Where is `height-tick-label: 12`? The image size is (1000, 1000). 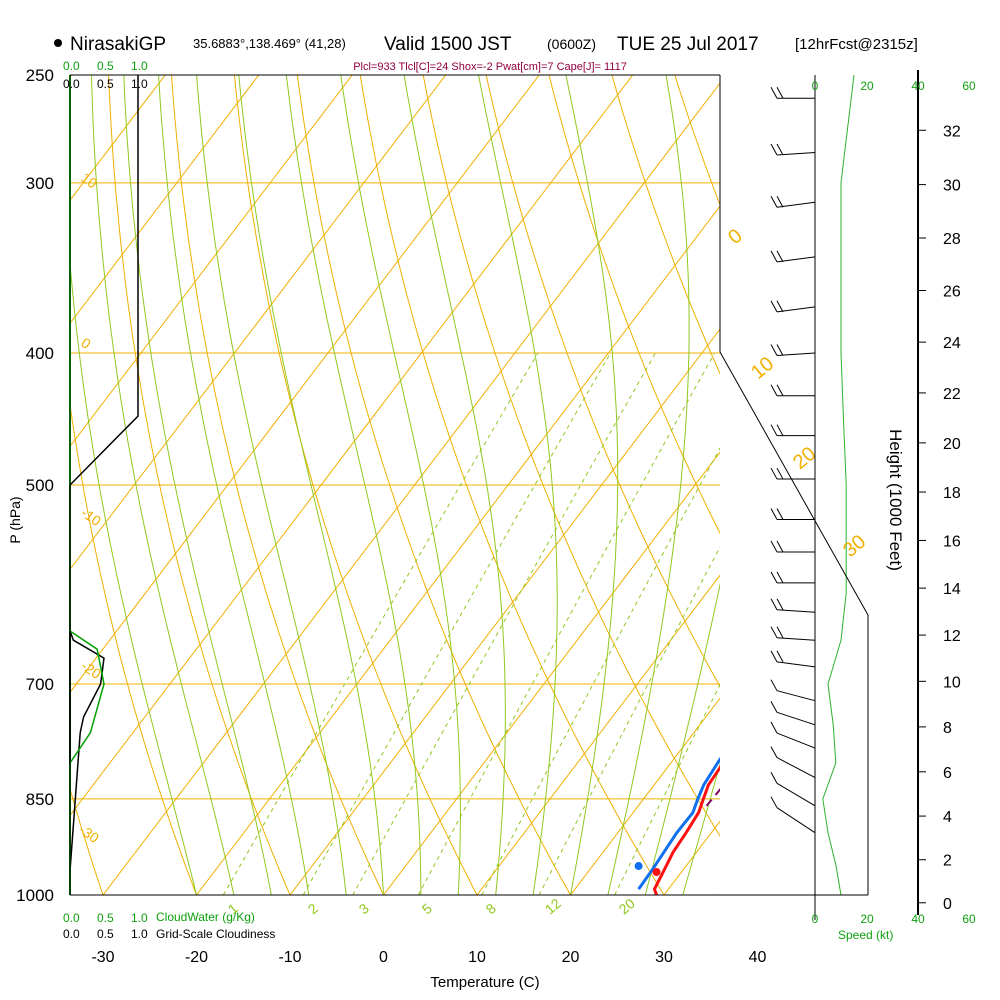 height-tick-label: 12 is located at coordinates (952, 636).